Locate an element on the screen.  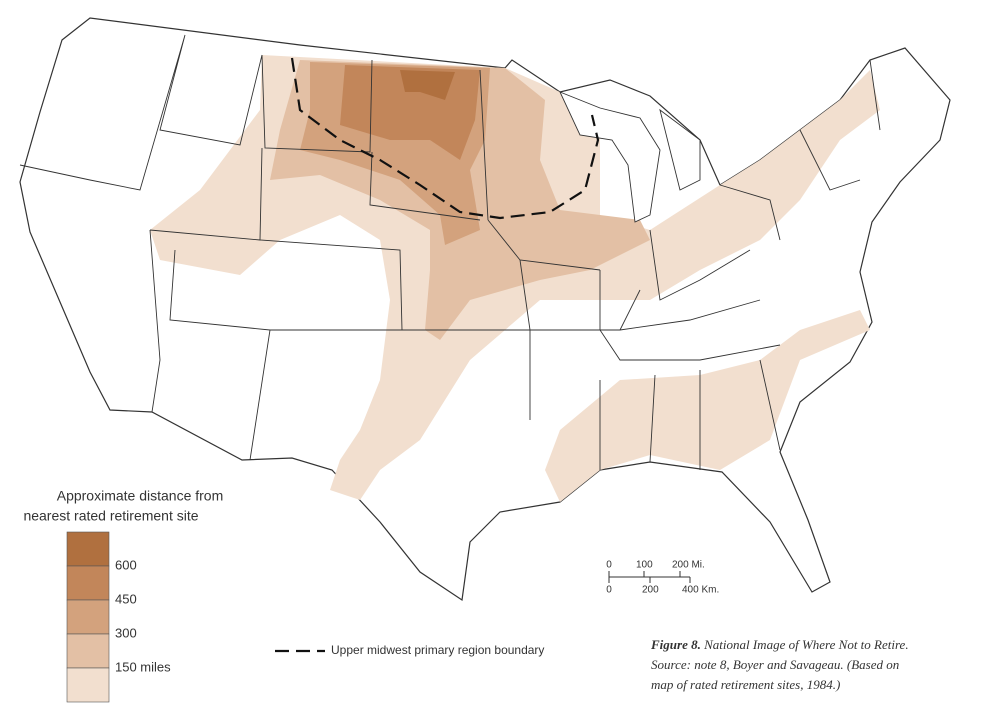
scale-labels: 0 100 200 Mi. 0 200 400 Km. is located at coordinates (662, 578).